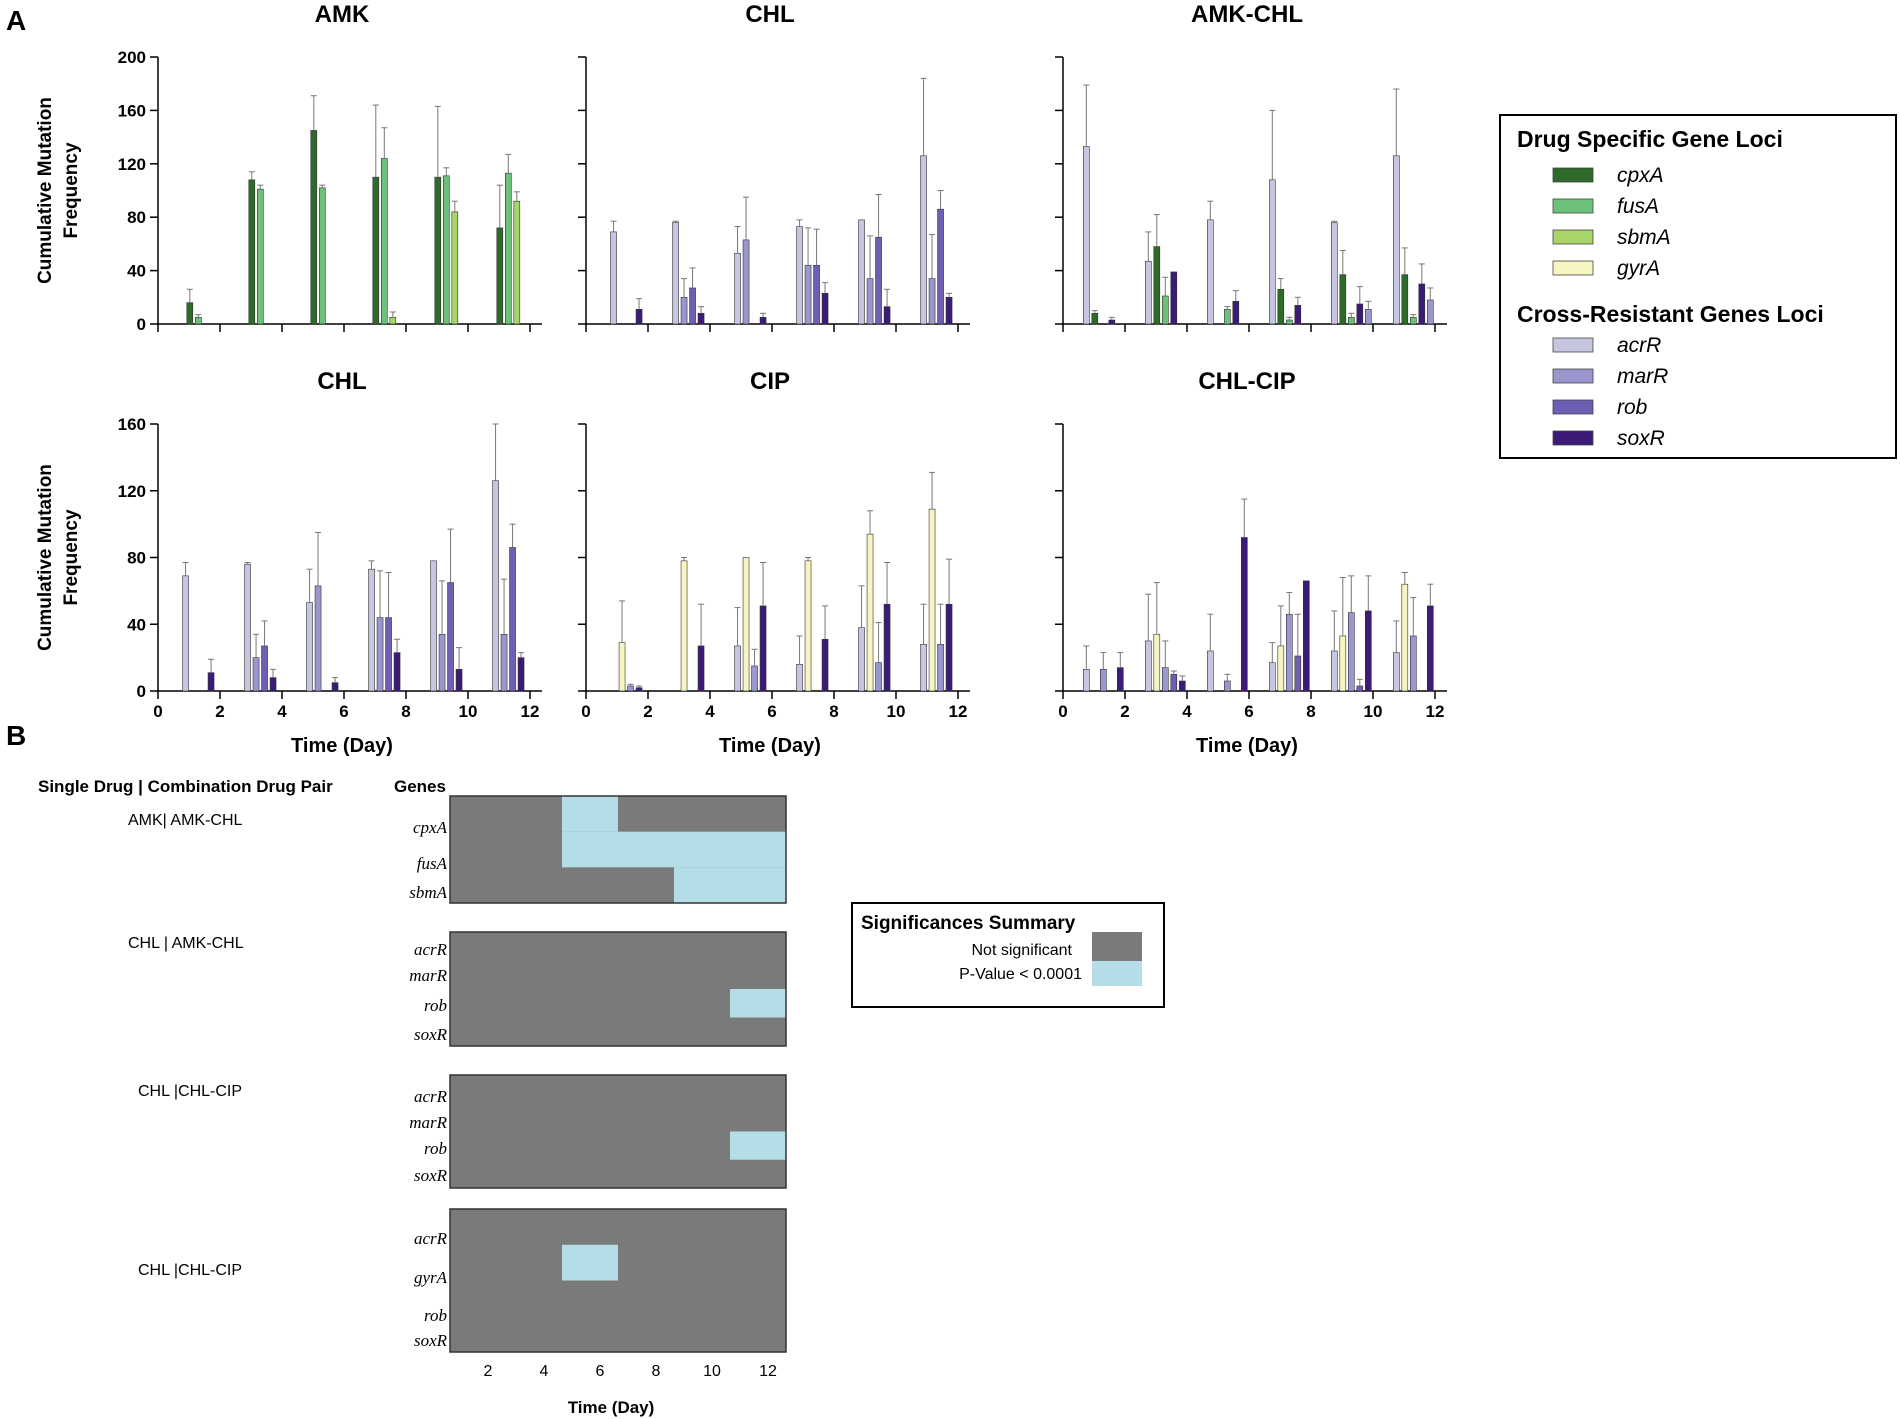 This screenshot has height=1419, width=1900. I want to click on heatmap-x-tick-label: 4, so click(544, 1371).